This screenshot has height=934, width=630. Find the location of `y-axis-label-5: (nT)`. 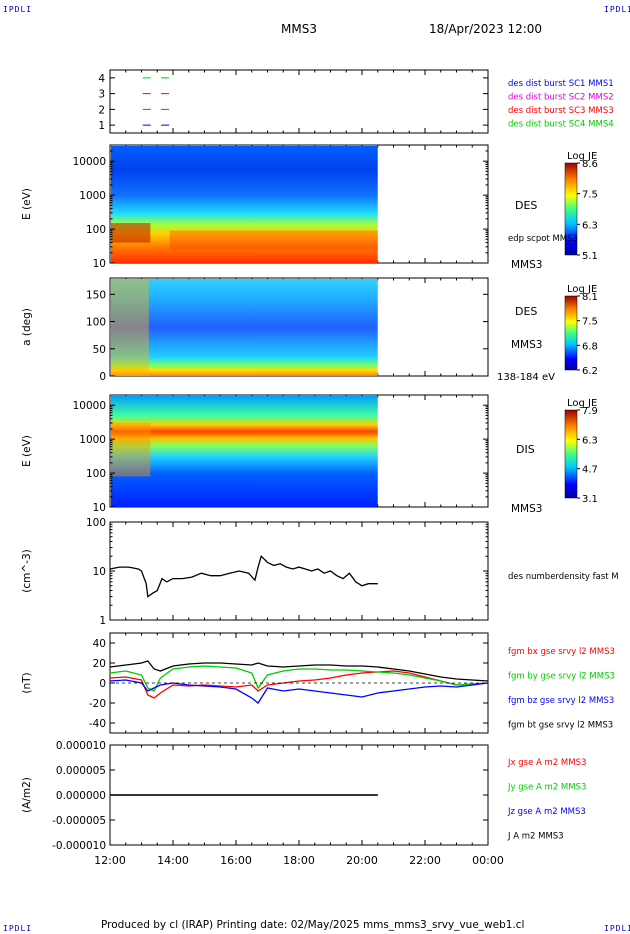

y-axis-label-5: (nT) is located at coordinates (27, 682).